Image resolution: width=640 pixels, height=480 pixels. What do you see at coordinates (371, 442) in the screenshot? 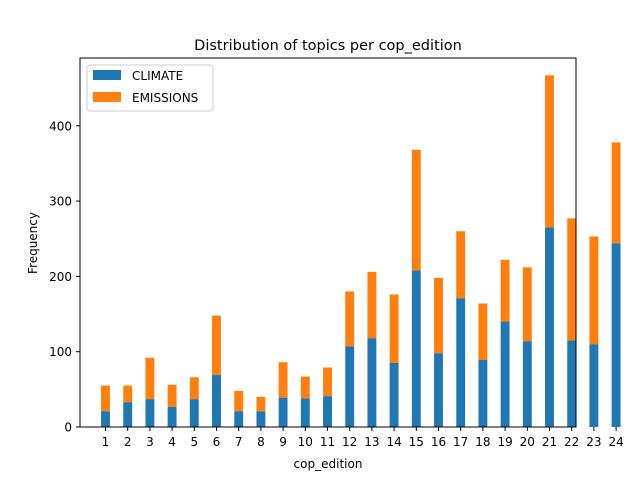
I see `x-tick-label-13: 13` at bounding box center [371, 442].